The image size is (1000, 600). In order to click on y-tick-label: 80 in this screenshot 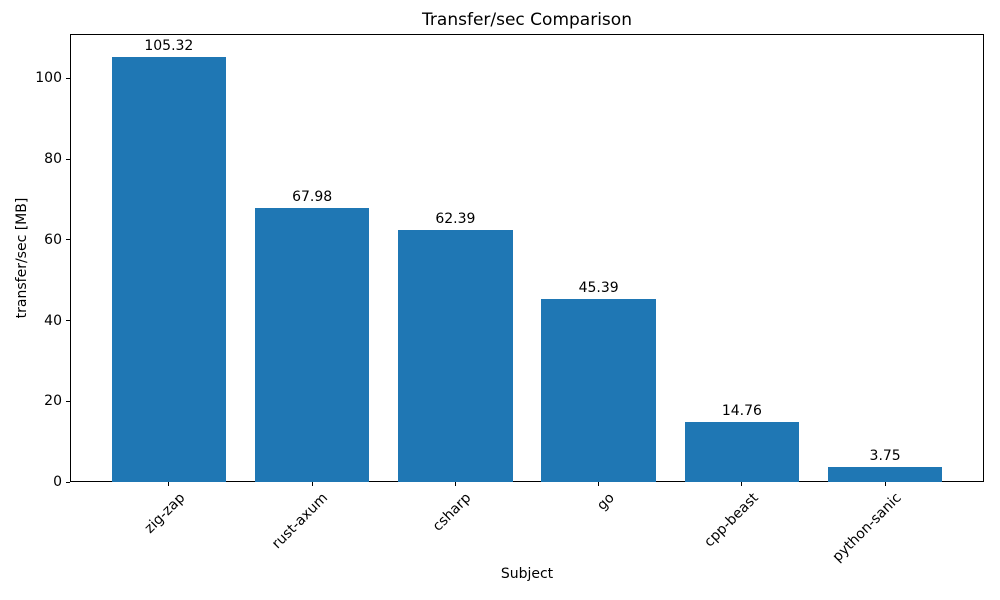, I will do `click(53, 159)`.